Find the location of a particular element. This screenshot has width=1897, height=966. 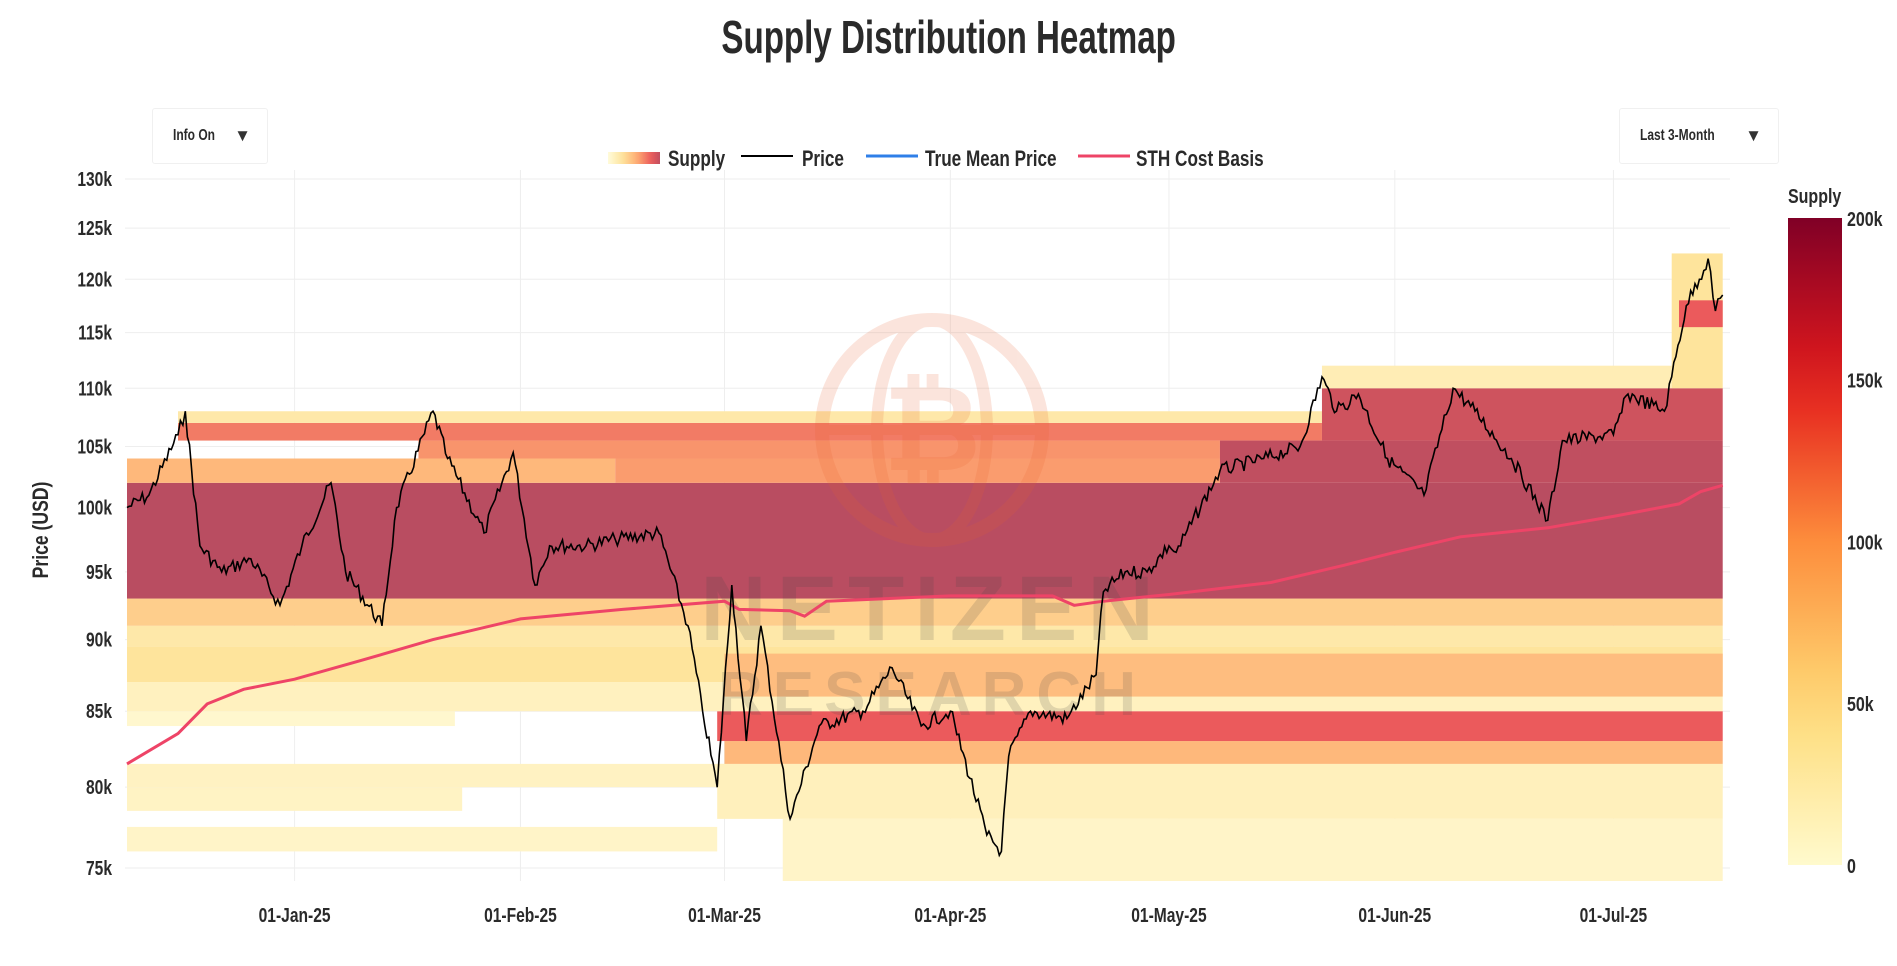

colorbar-gradient is located at coordinates (1815, 541).